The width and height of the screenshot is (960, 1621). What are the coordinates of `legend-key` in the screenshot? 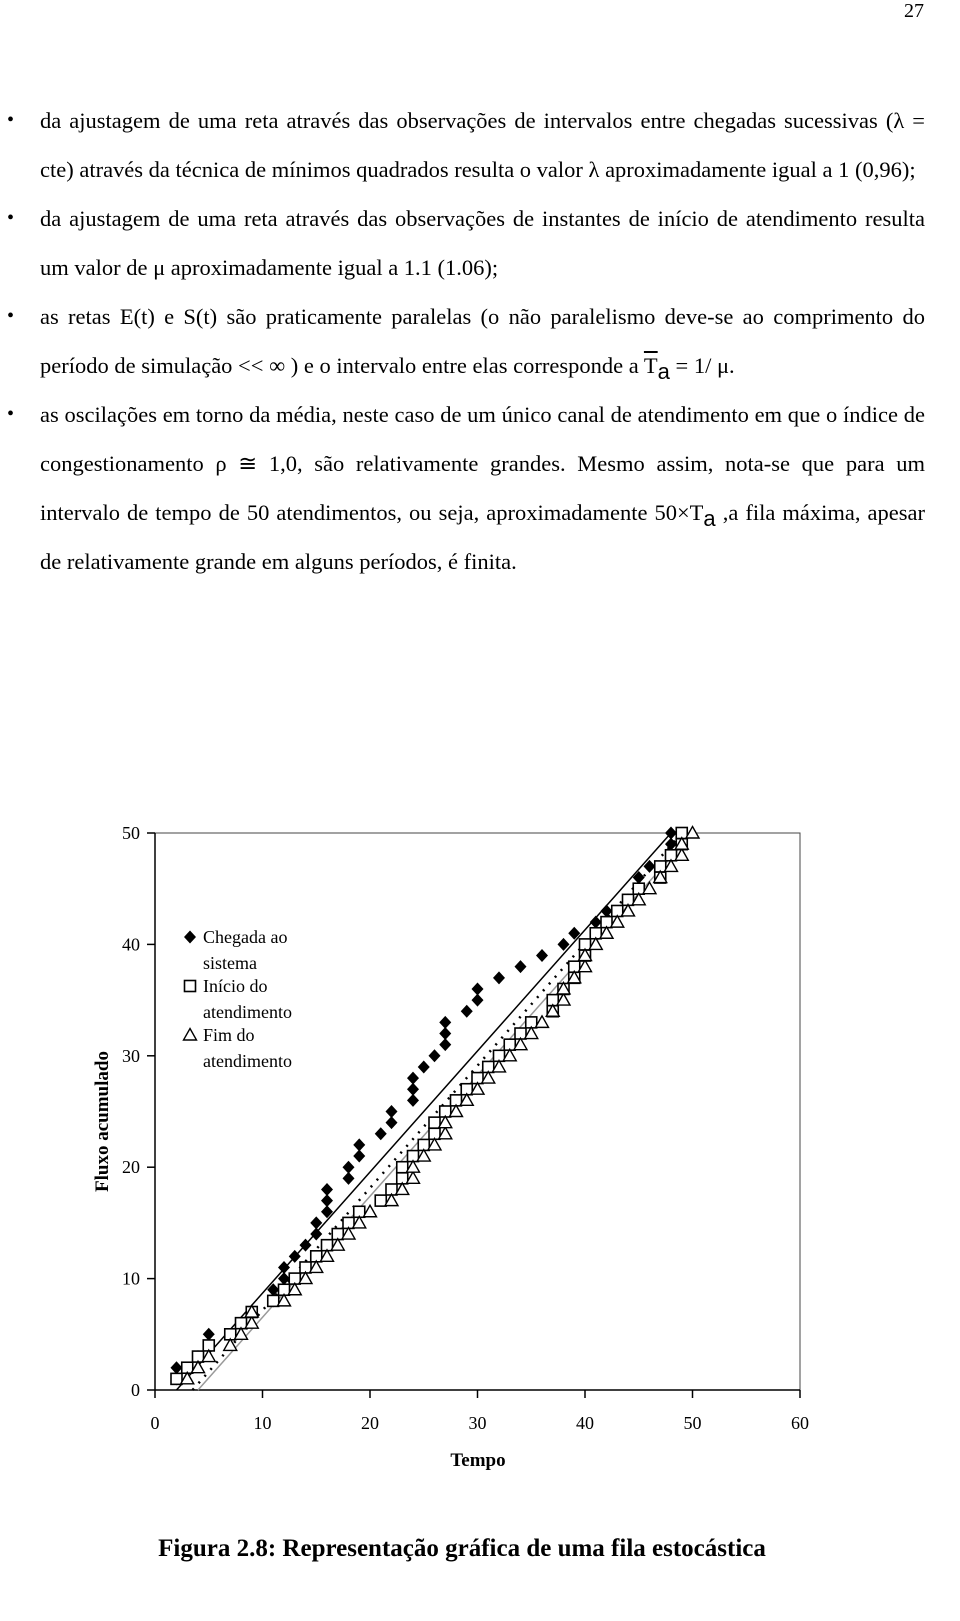 It's located at (190, 1034).